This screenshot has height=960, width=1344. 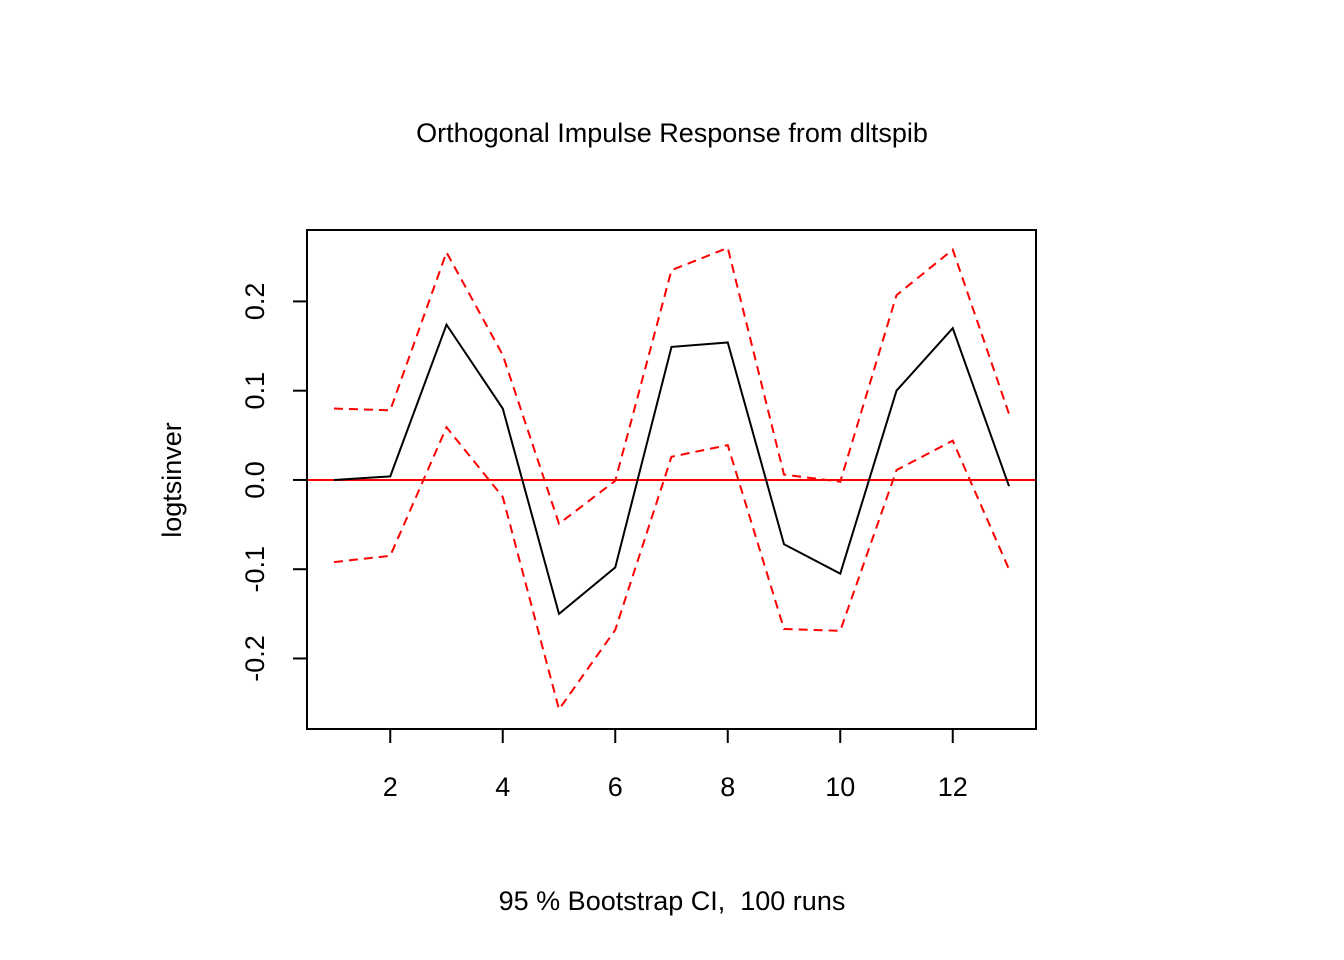 What do you see at coordinates (727, 787) in the screenshot?
I see `x-tick-label: 8` at bounding box center [727, 787].